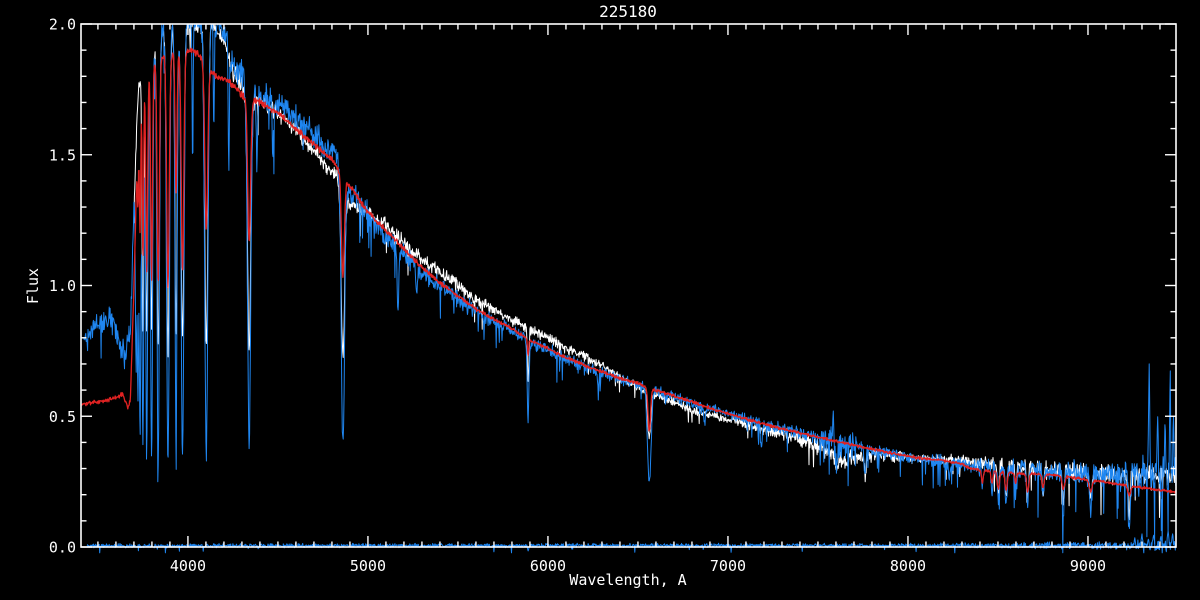 Image resolution: width=1200 pixels, height=600 pixels. What do you see at coordinates (62, 286) in the screenshot?
I see `y-tick-label: 1.0` at bounding box center [62, 286].